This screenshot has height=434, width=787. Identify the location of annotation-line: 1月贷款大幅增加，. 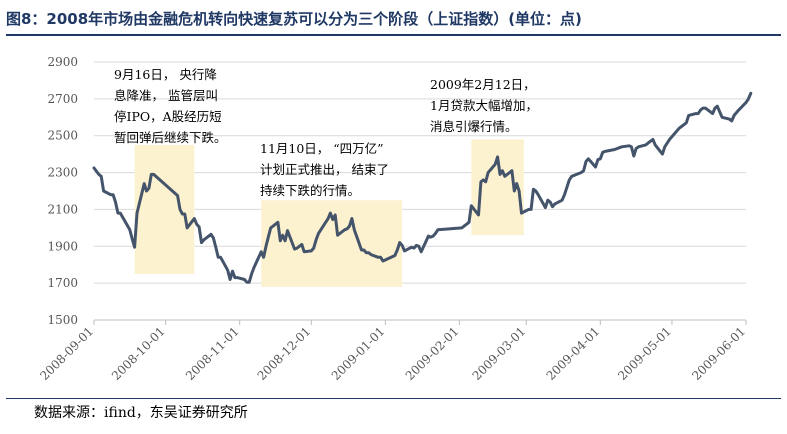
(484, 105).